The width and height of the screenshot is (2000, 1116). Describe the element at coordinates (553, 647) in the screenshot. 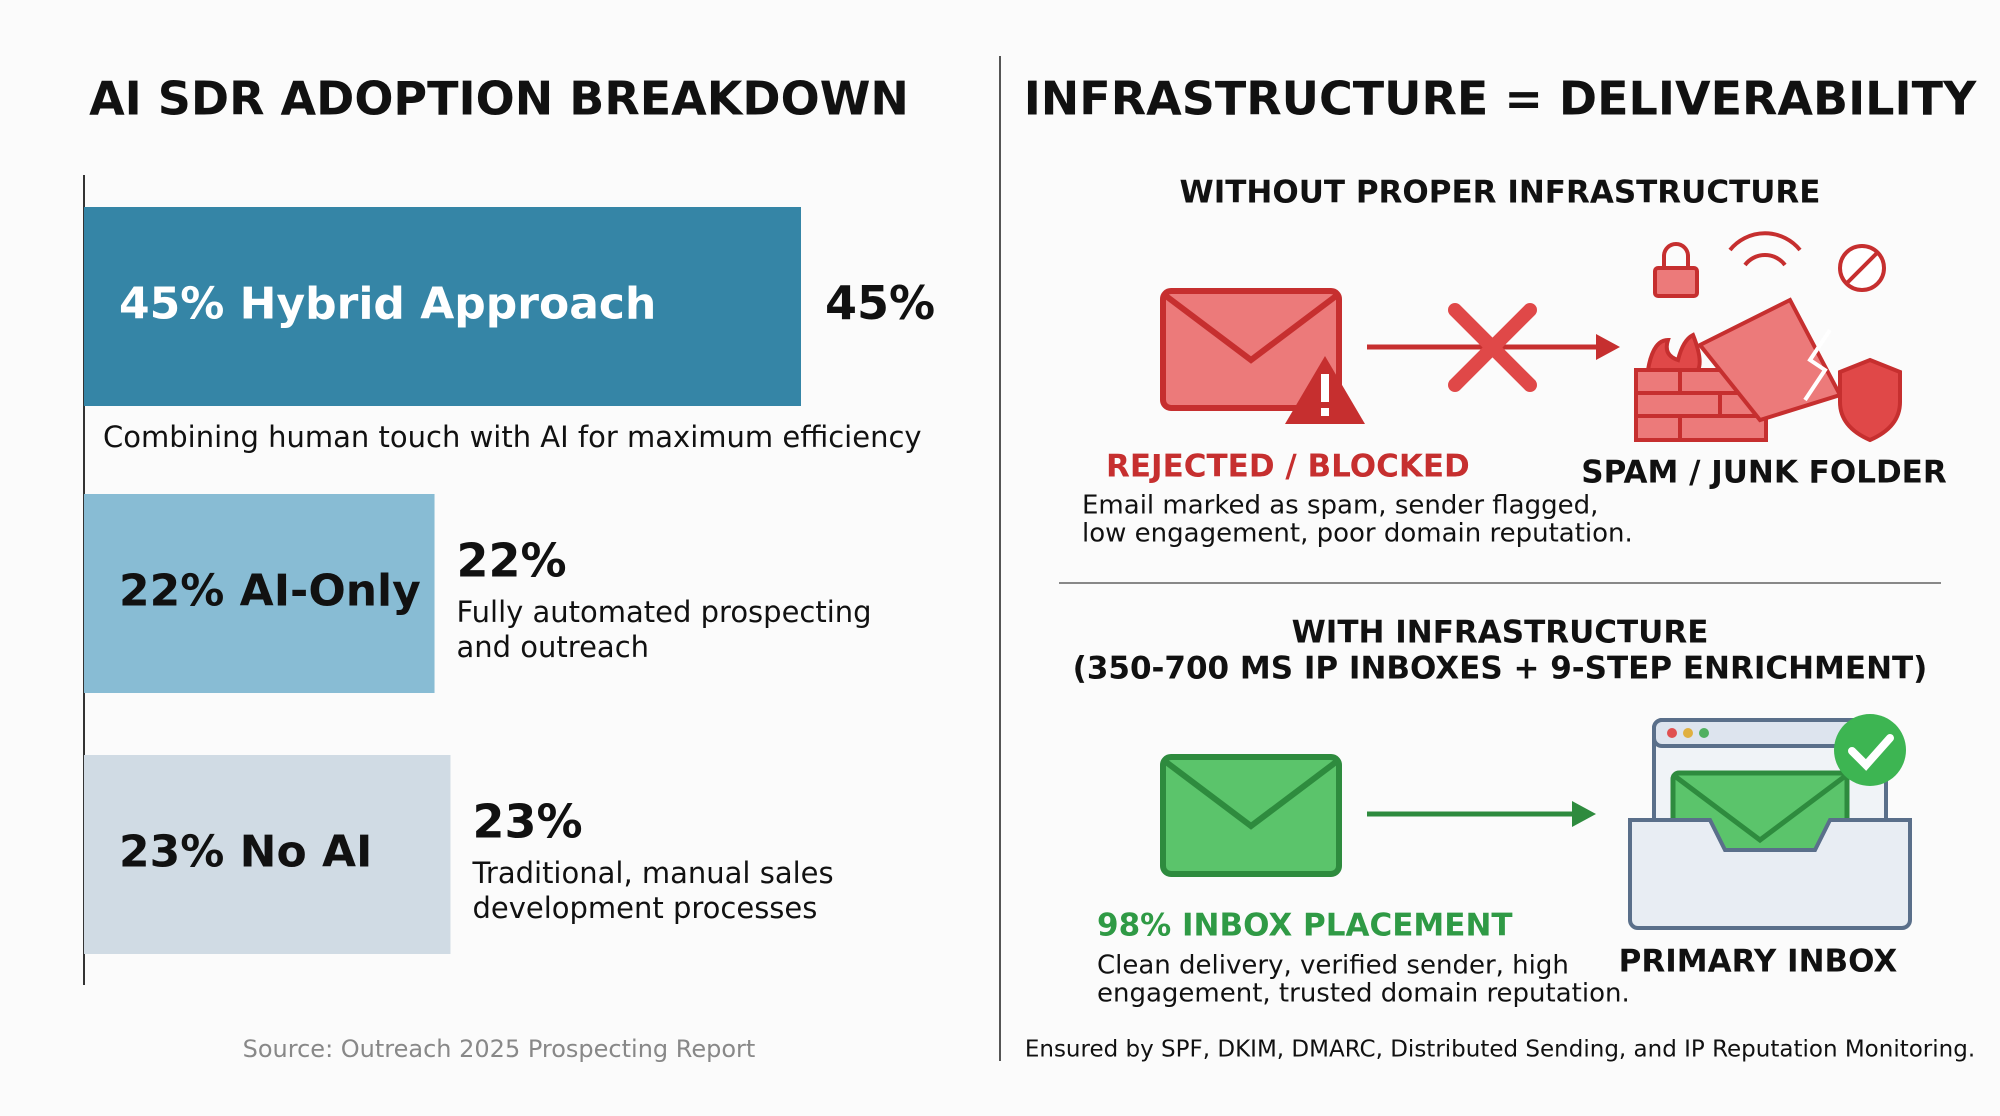

I see `bar-description: and outreach` at that location.